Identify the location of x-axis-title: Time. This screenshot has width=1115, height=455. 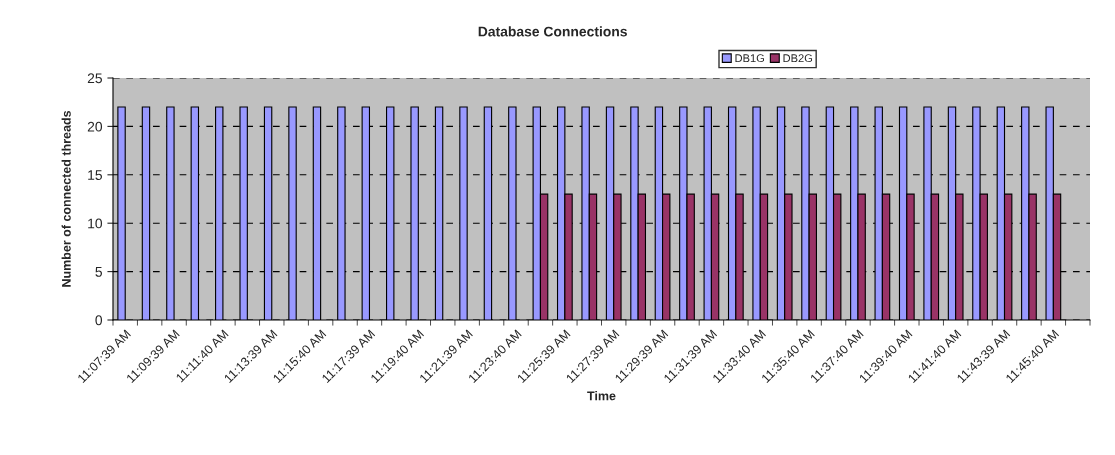
(601, 396).